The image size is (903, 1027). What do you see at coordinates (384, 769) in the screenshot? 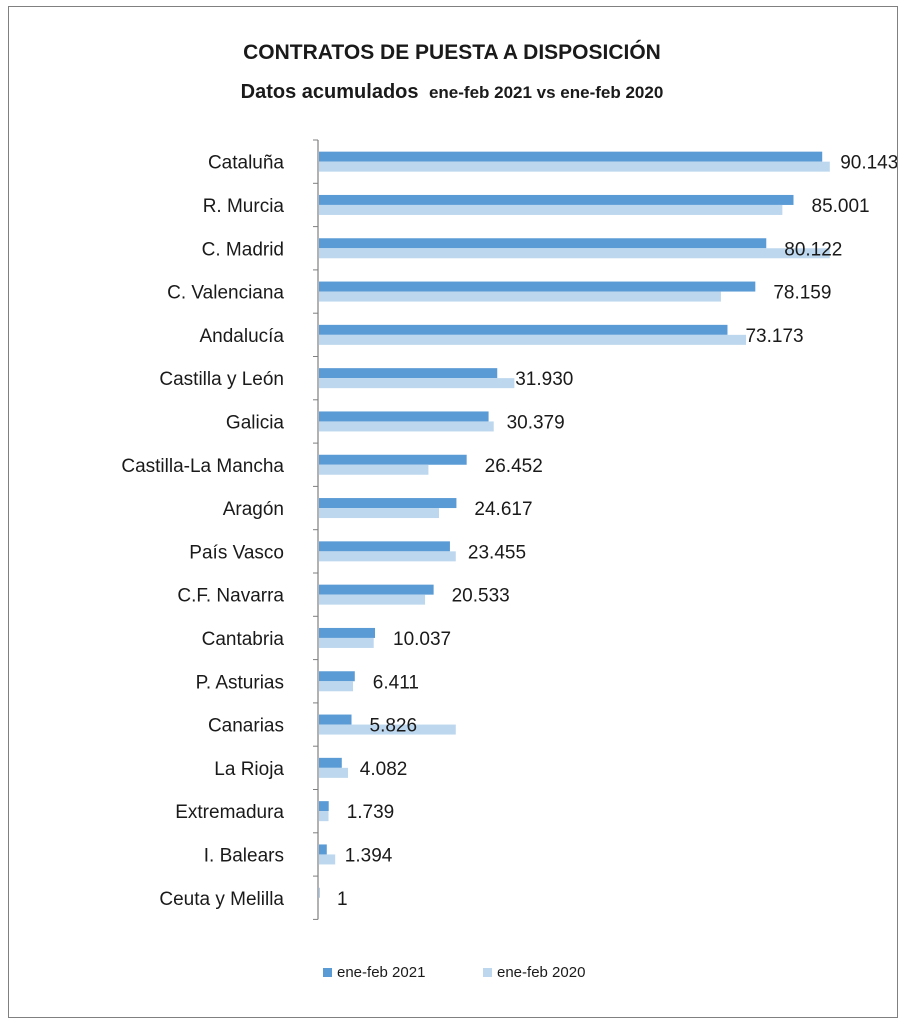
I see `data-label: 4.082` at bounding box center [384, 769].